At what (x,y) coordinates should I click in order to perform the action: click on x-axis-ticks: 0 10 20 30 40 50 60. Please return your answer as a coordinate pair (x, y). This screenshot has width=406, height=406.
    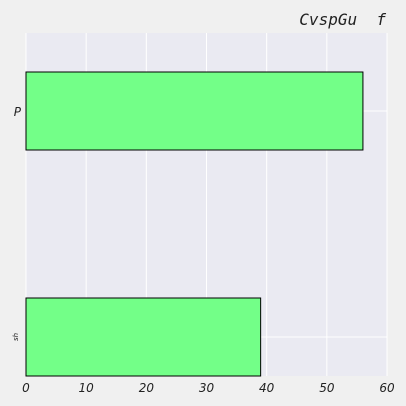
    Looking at the image, I should click on (208, 388).